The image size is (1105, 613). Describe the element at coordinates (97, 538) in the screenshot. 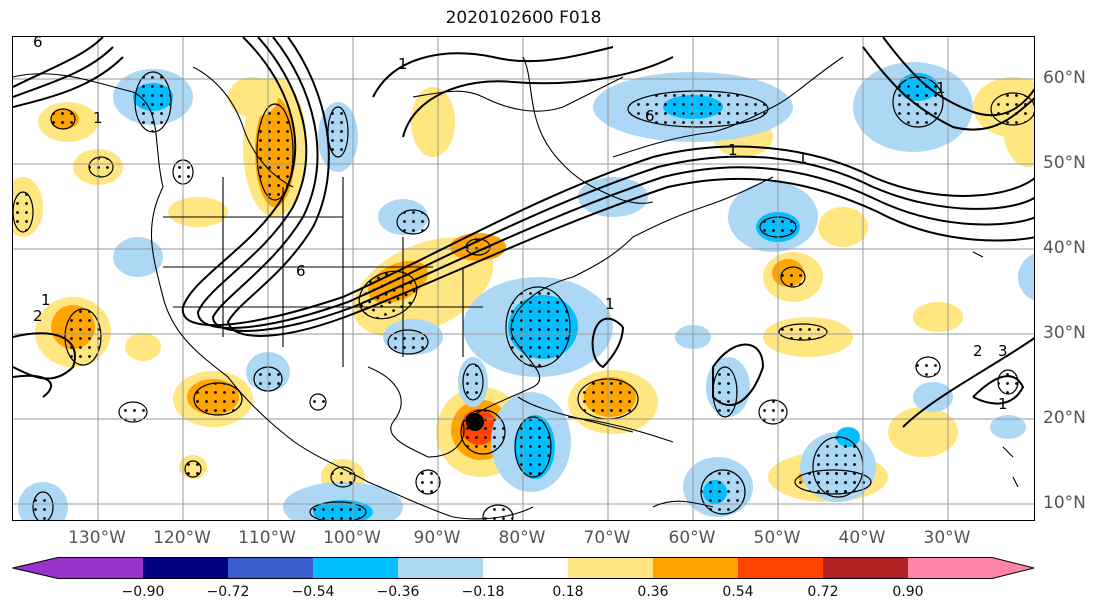

I see `lon-label: 130°W` at that location.